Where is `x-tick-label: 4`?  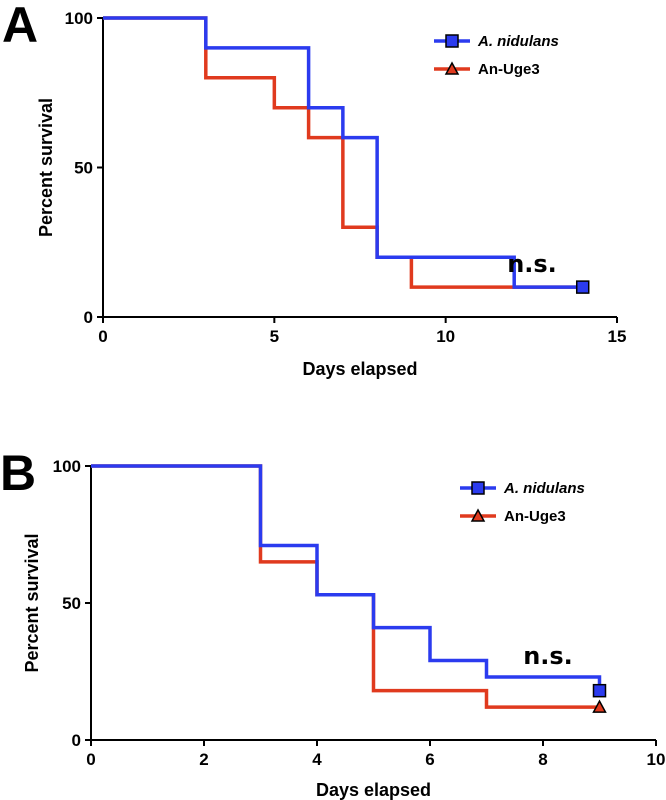 x-tick-label: 4 is located at coordinates (317, 759).